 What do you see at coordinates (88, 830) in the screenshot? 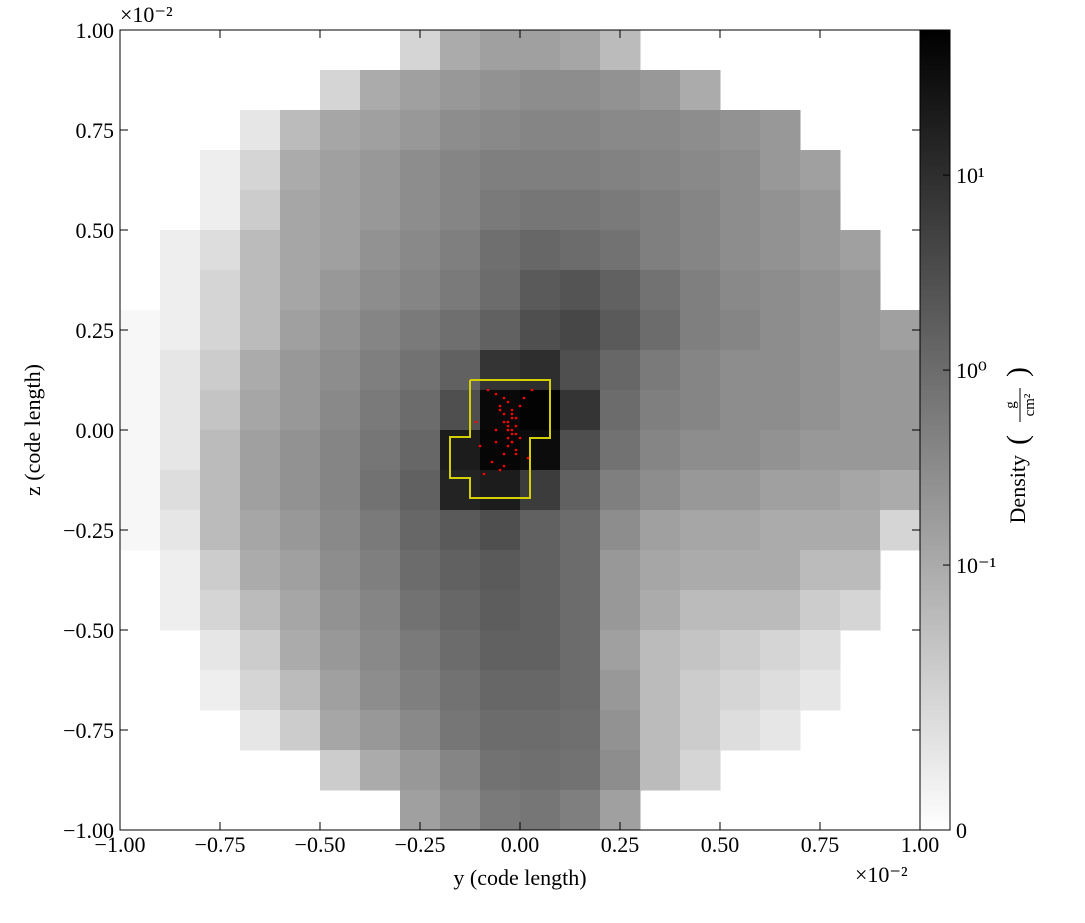
I see `y-tick-label: −1.00` at bounding box center [88, 830].